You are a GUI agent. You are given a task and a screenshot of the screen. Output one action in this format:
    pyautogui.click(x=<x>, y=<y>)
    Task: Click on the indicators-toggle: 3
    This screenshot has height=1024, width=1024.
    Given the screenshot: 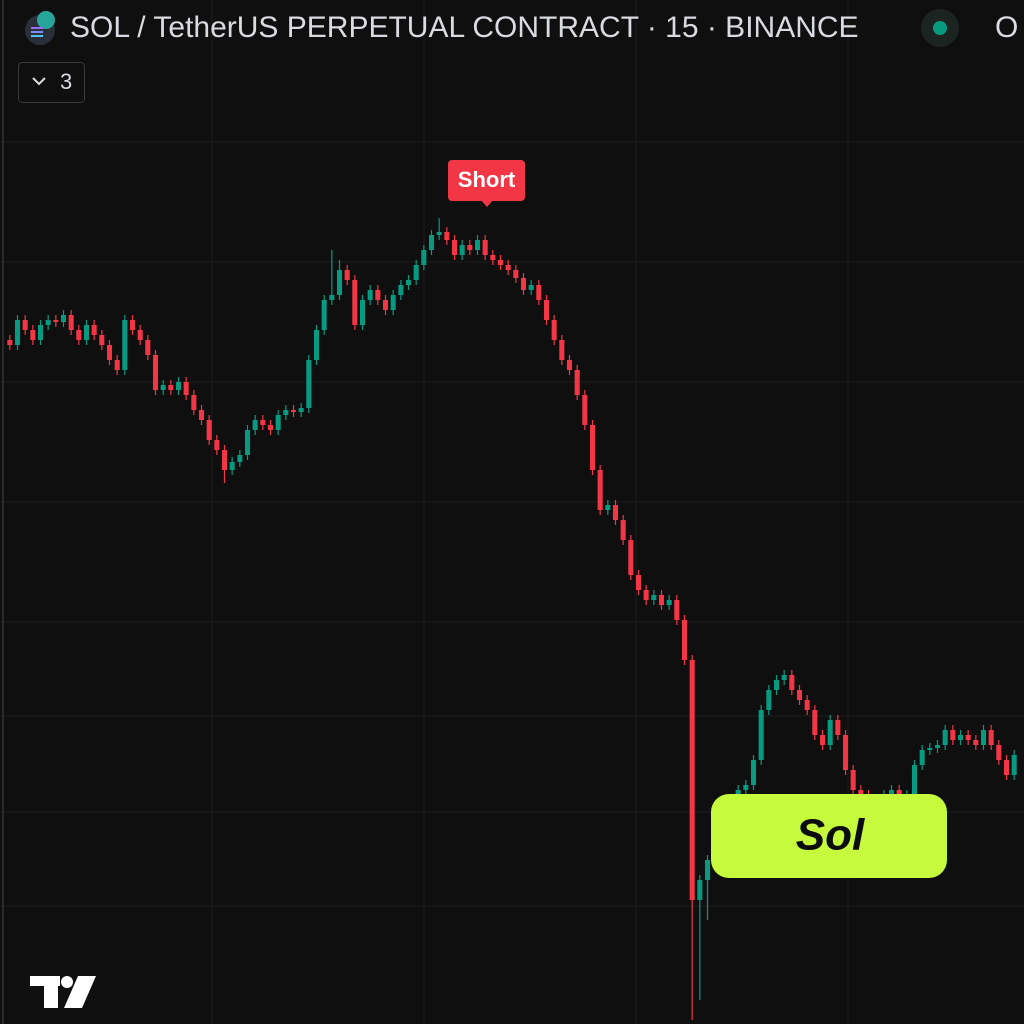 What is the action you would take?
    pyautogui.click(x=51, y=82)
    